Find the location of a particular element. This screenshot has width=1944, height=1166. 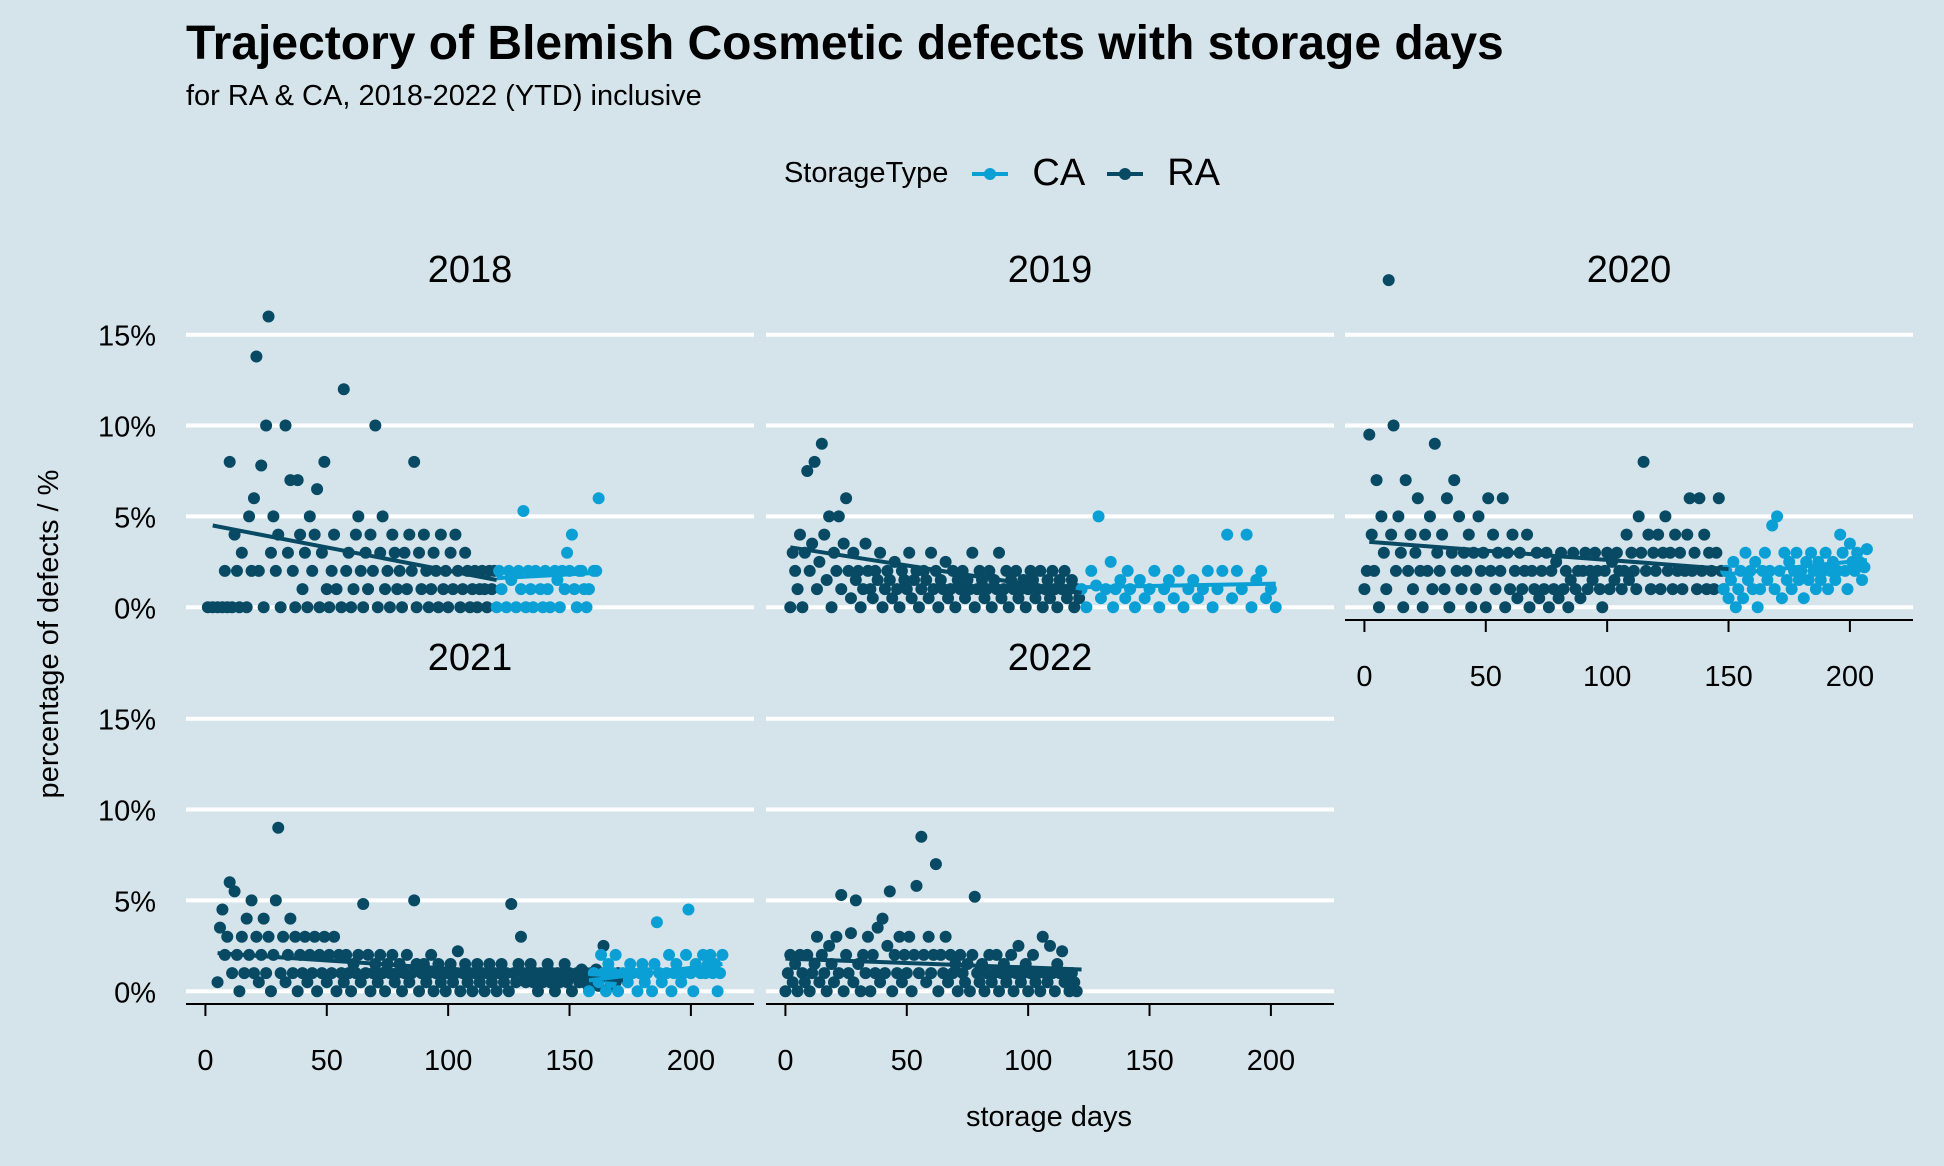

x-tick-label: 100 is located at coordinates (1607, 677).